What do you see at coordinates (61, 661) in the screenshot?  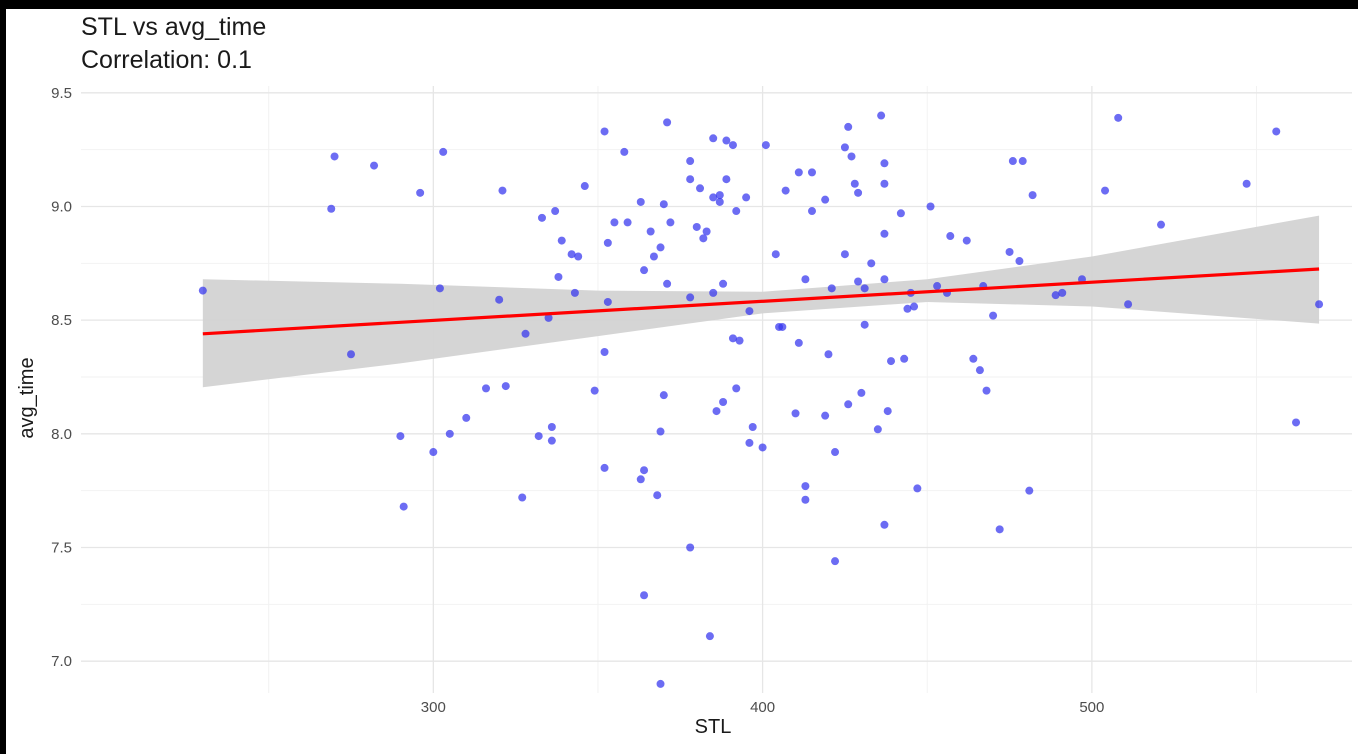 I see `y-tick-label: 7.0` at bounding box center [61, 661].